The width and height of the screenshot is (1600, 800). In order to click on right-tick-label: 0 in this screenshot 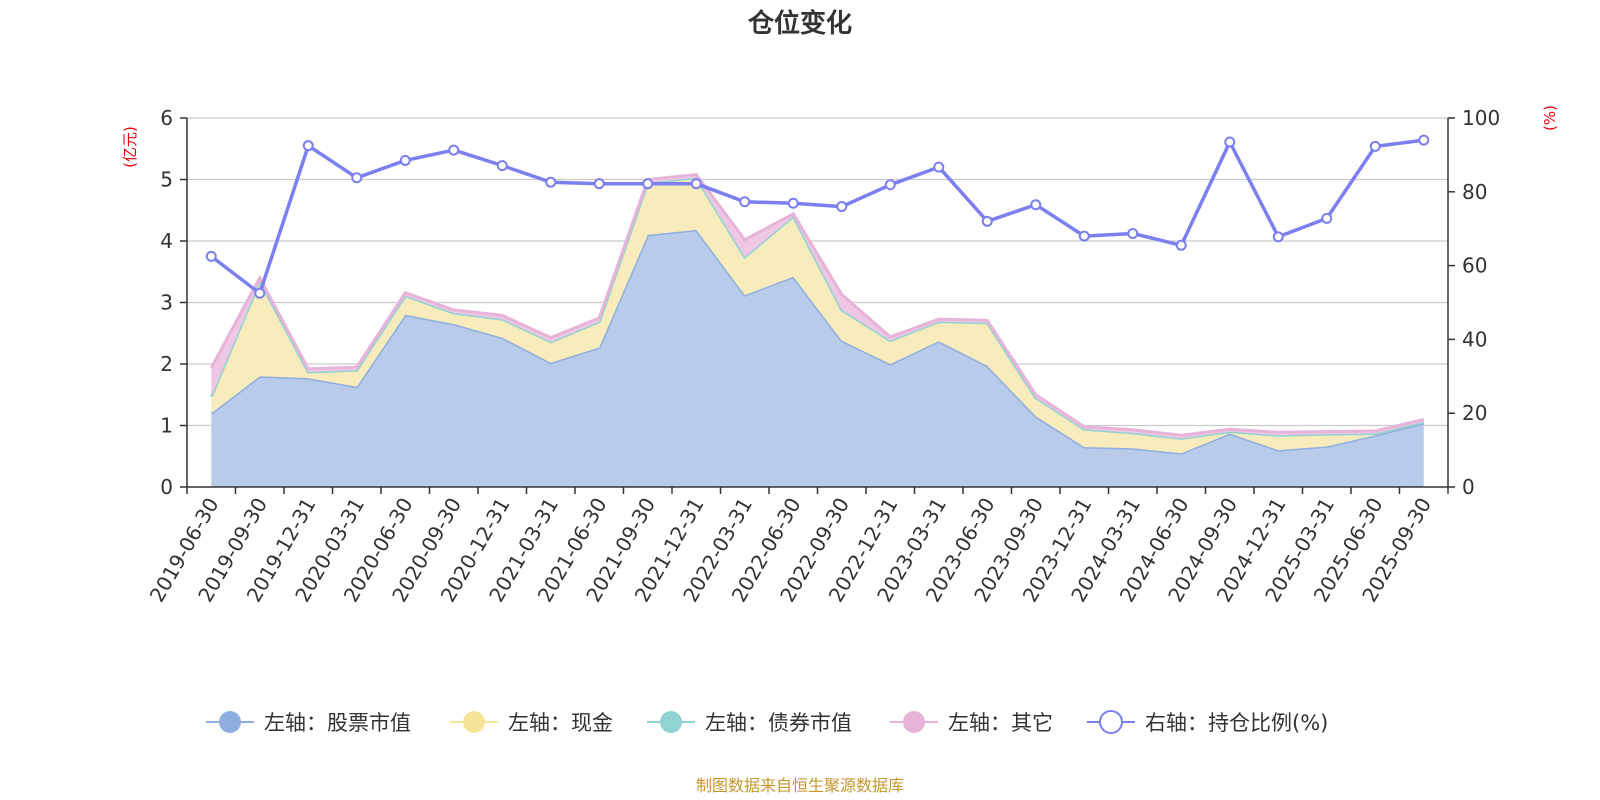, I will do `click(1468, 487)`.